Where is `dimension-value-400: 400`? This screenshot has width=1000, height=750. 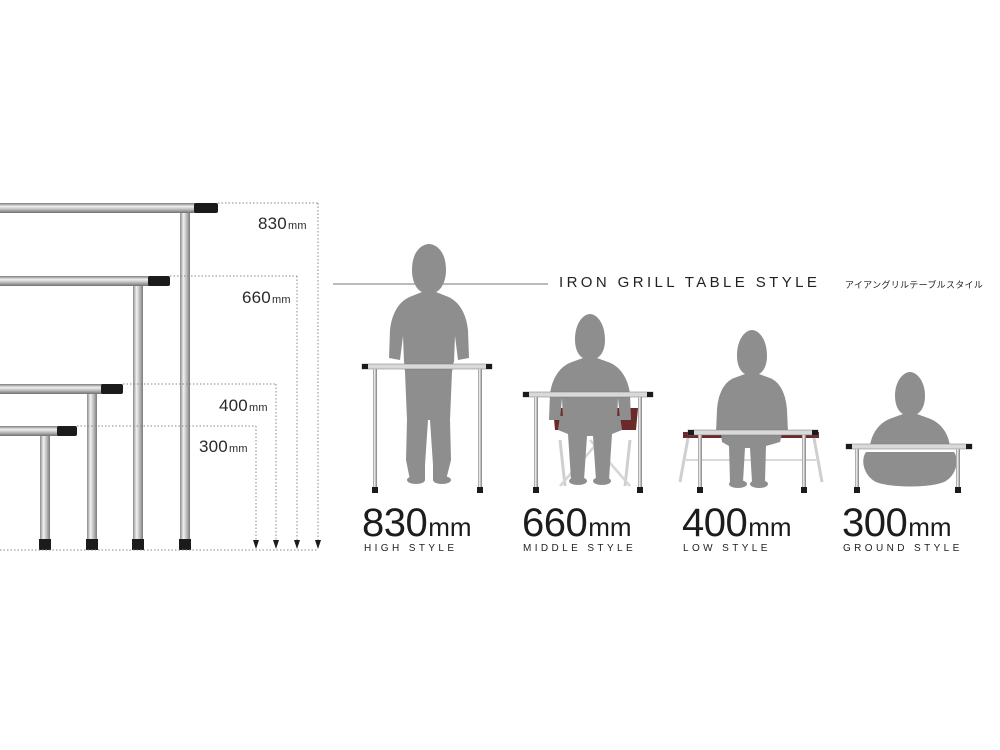 dimension-value-400: 400 is located at coordinates (233, 405).